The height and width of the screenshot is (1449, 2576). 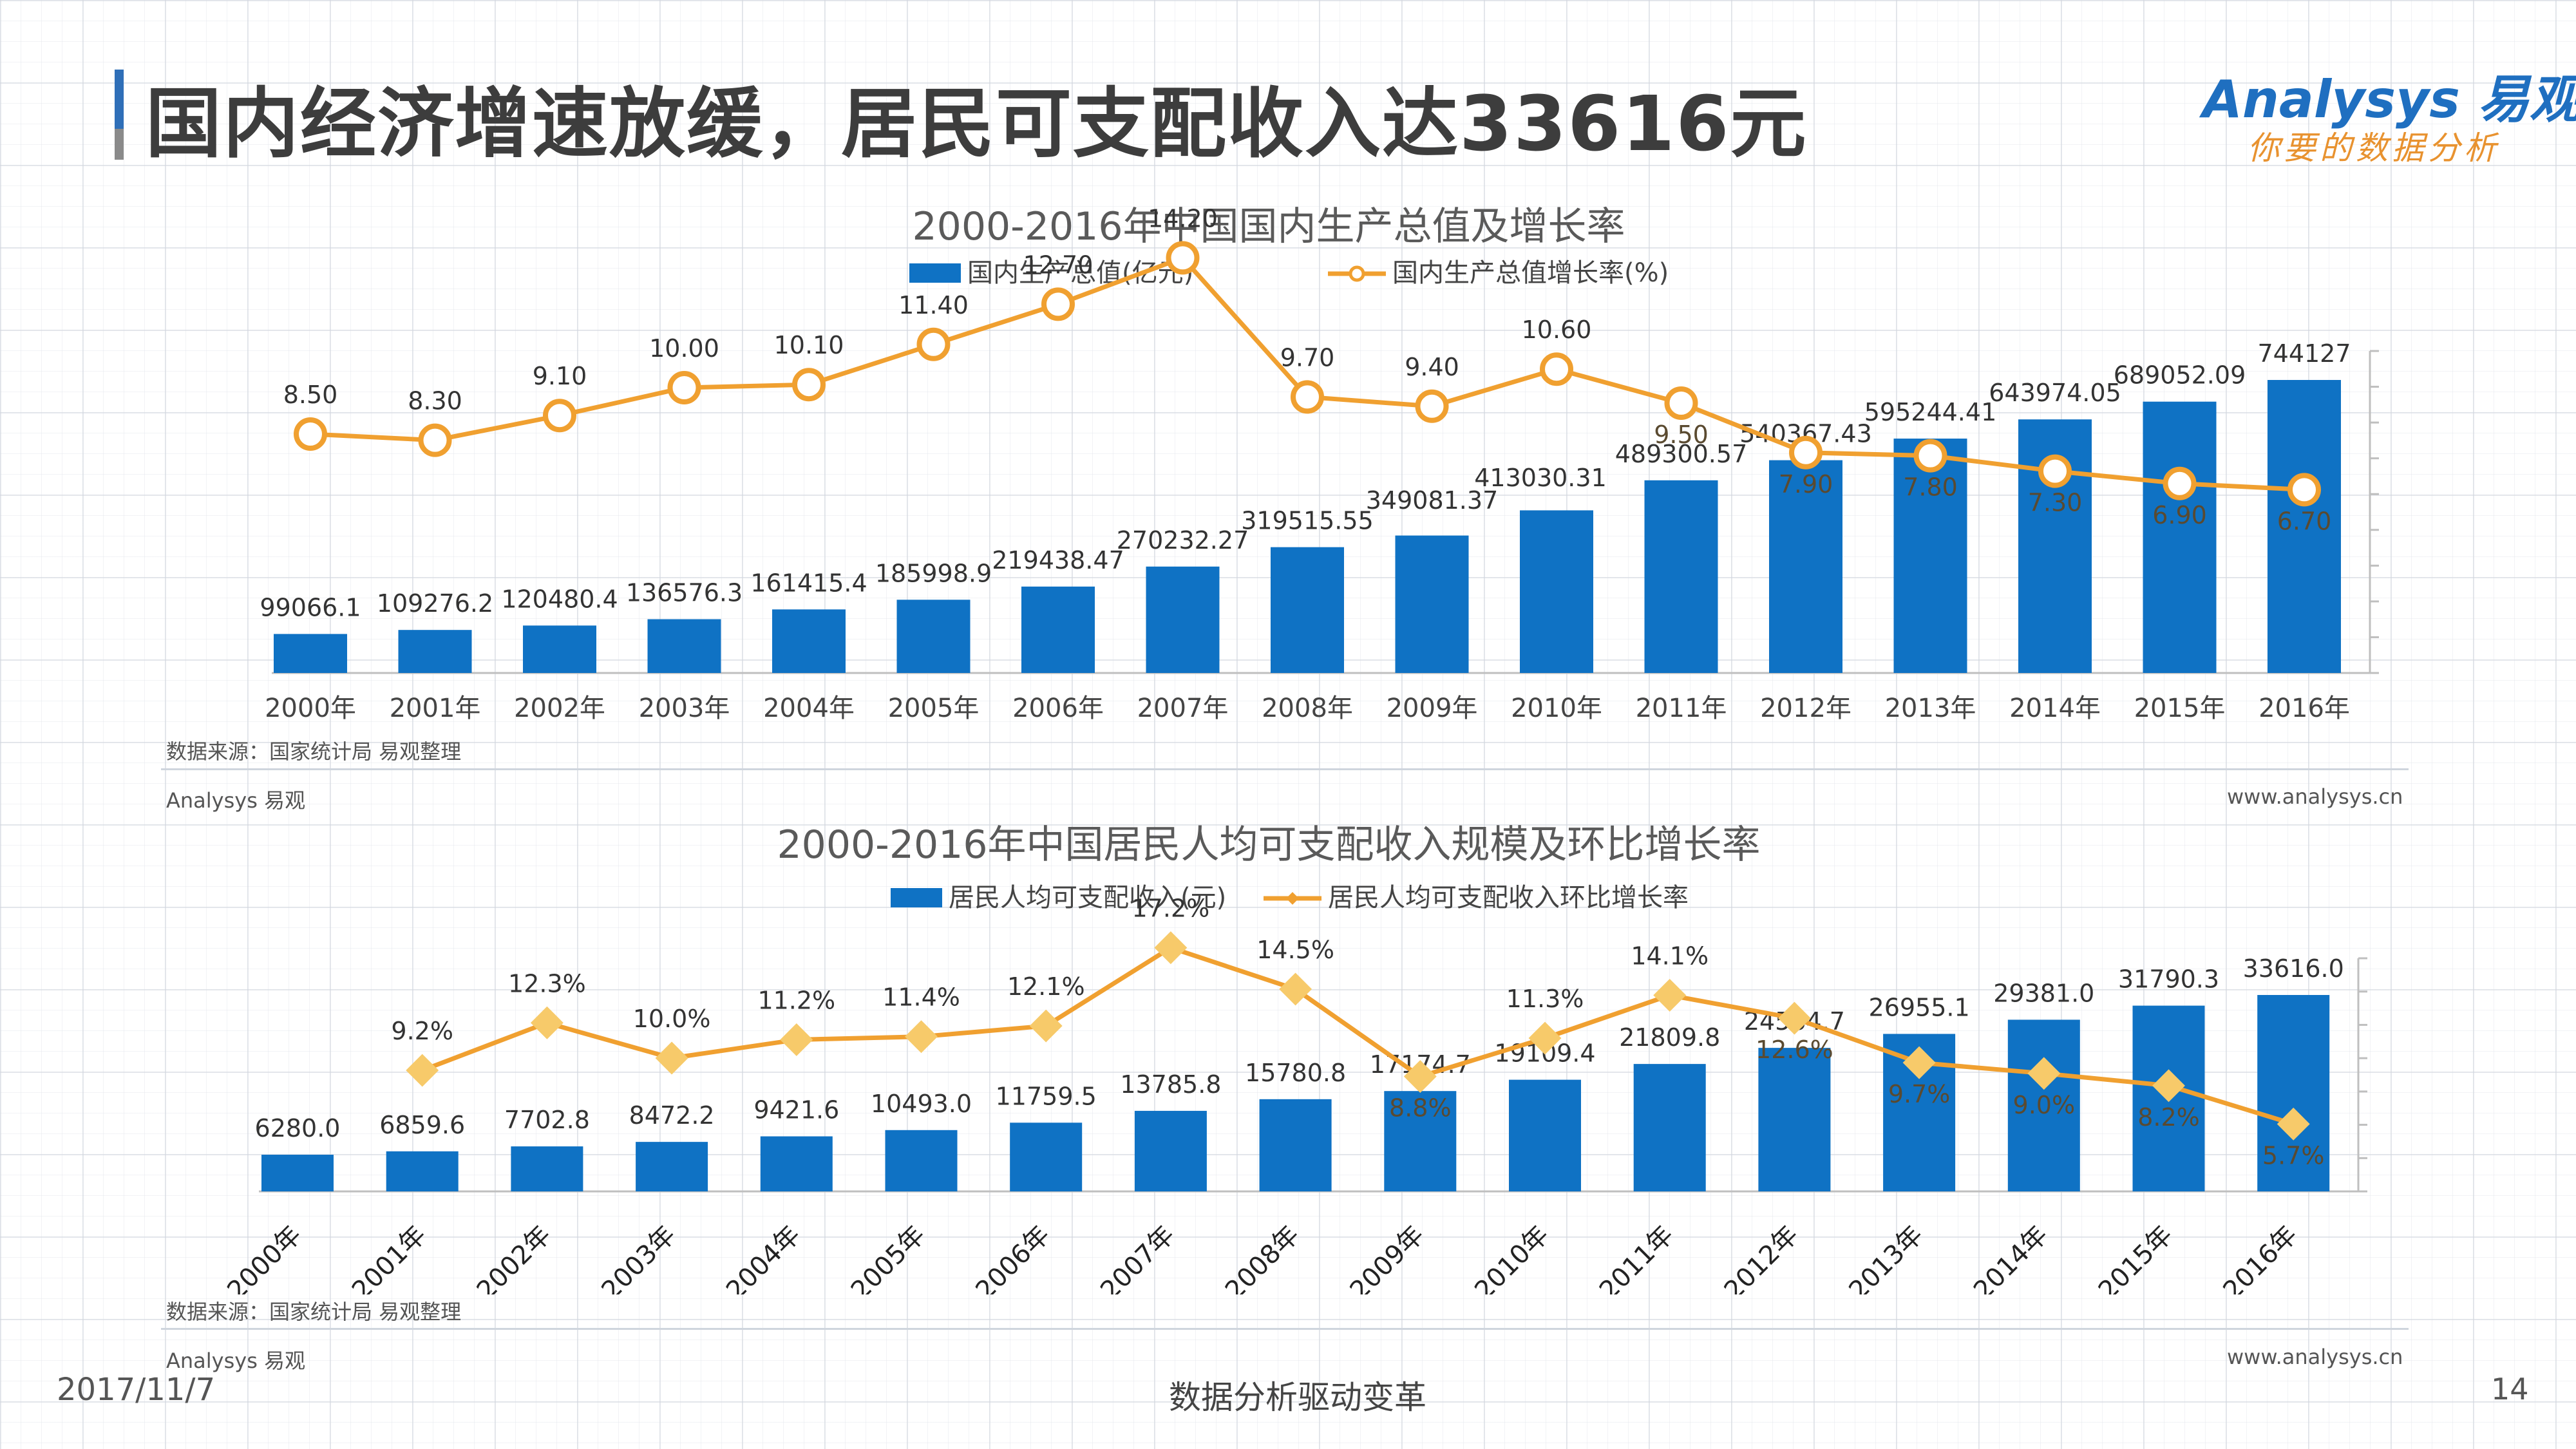 I want to click on chart1-divider, so click(x=1285, y=769).